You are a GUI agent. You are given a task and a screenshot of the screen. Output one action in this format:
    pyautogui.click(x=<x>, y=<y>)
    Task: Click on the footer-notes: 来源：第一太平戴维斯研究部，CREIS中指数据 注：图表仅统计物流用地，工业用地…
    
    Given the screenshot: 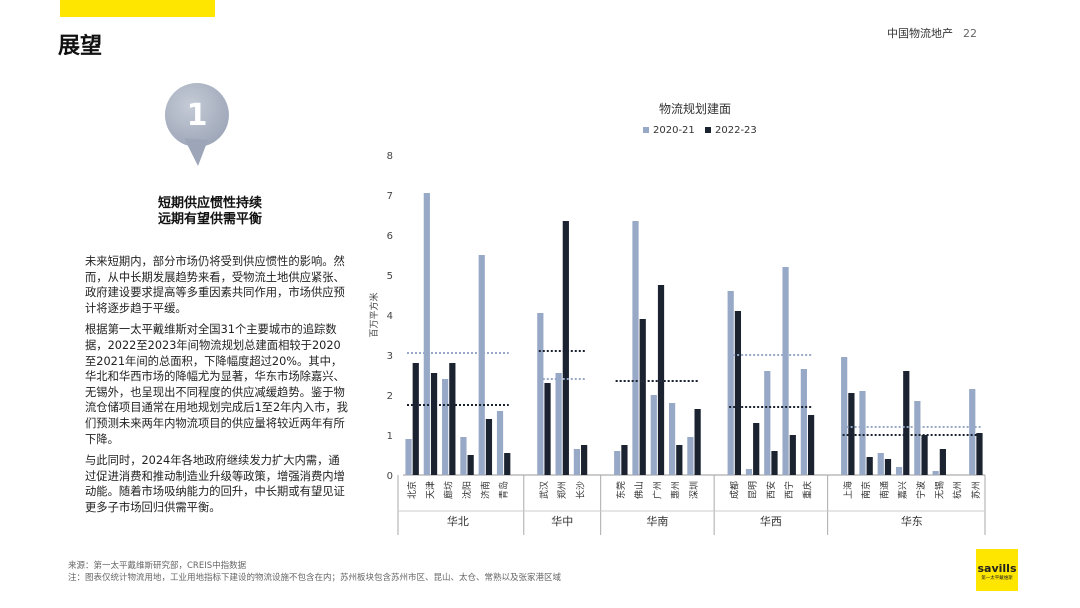 What is the action you would take?
    pyautogui.click(x=314, y=572)
    